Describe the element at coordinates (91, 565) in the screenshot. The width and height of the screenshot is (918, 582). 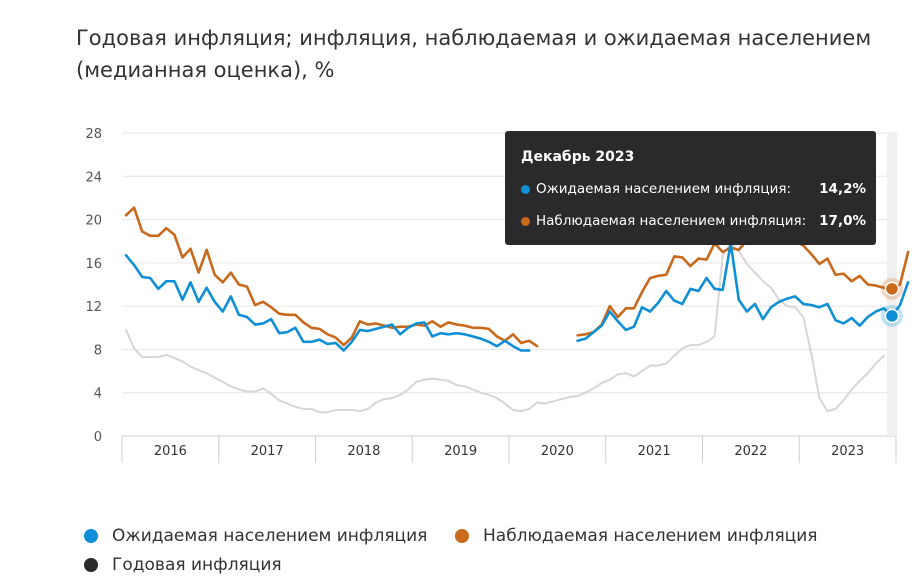
I see `legend-dot-annual` at that location.